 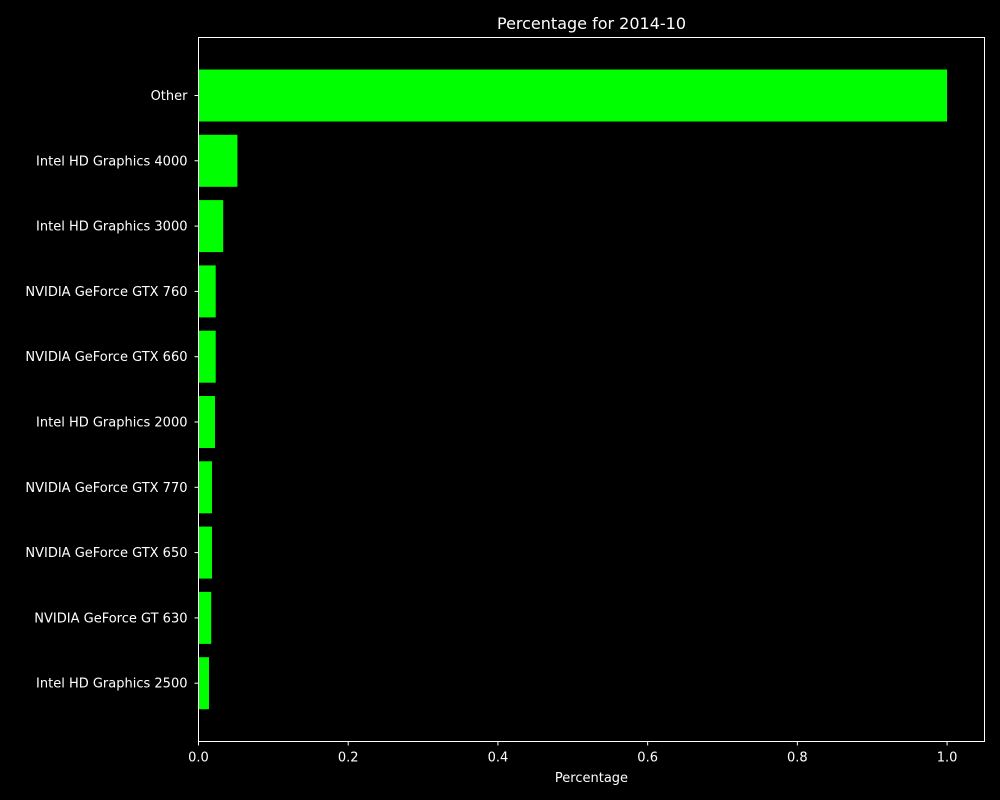 I want to click on y-tick-label: NVIDIA GeForce GTX 650, so click(x=106, y=553).